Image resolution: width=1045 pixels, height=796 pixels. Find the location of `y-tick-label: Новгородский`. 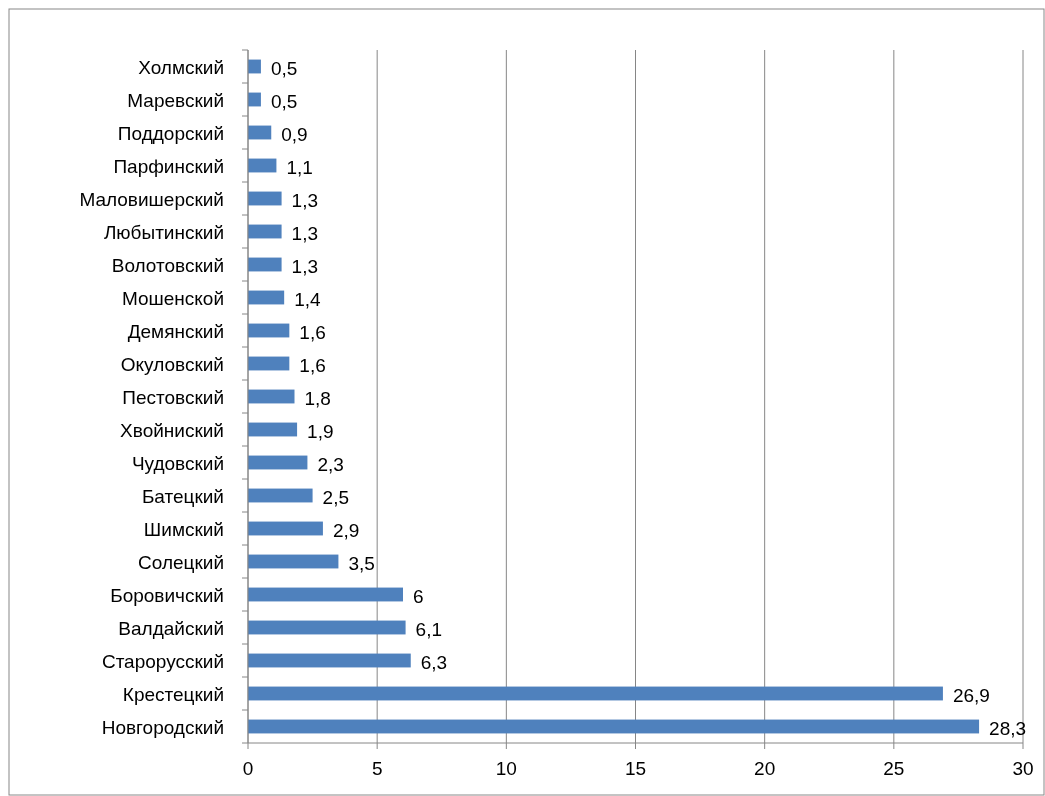

y-tick-label: Новгородский is located at coordinates (162, 727).